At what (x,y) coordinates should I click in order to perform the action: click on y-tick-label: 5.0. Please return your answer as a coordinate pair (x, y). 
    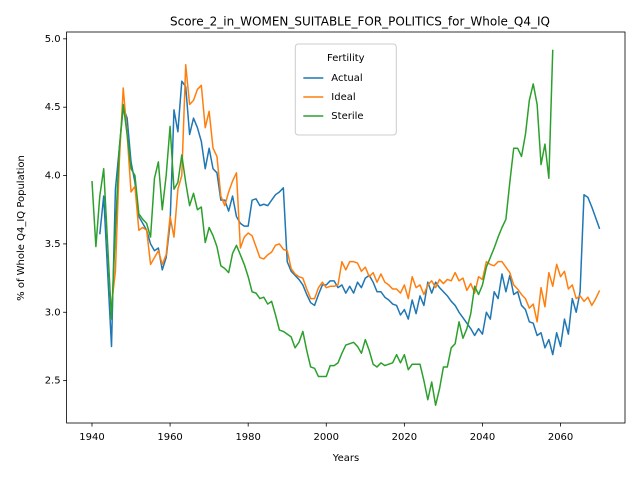
    Looking at the image, I should click on (53, 39).